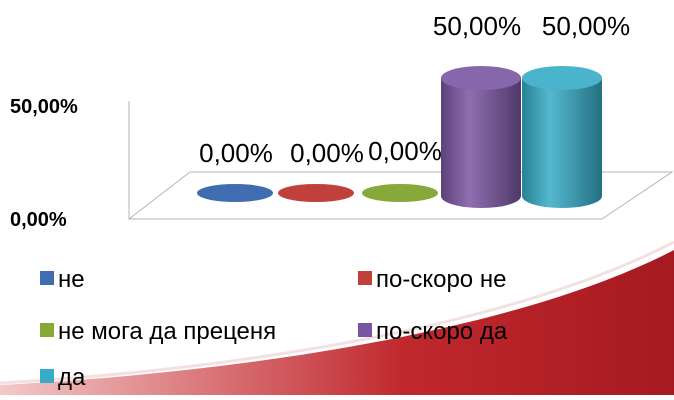 This screenshot has height=400, width=674. I want to click on legend-label: по-скоро не, so click(441, 279).